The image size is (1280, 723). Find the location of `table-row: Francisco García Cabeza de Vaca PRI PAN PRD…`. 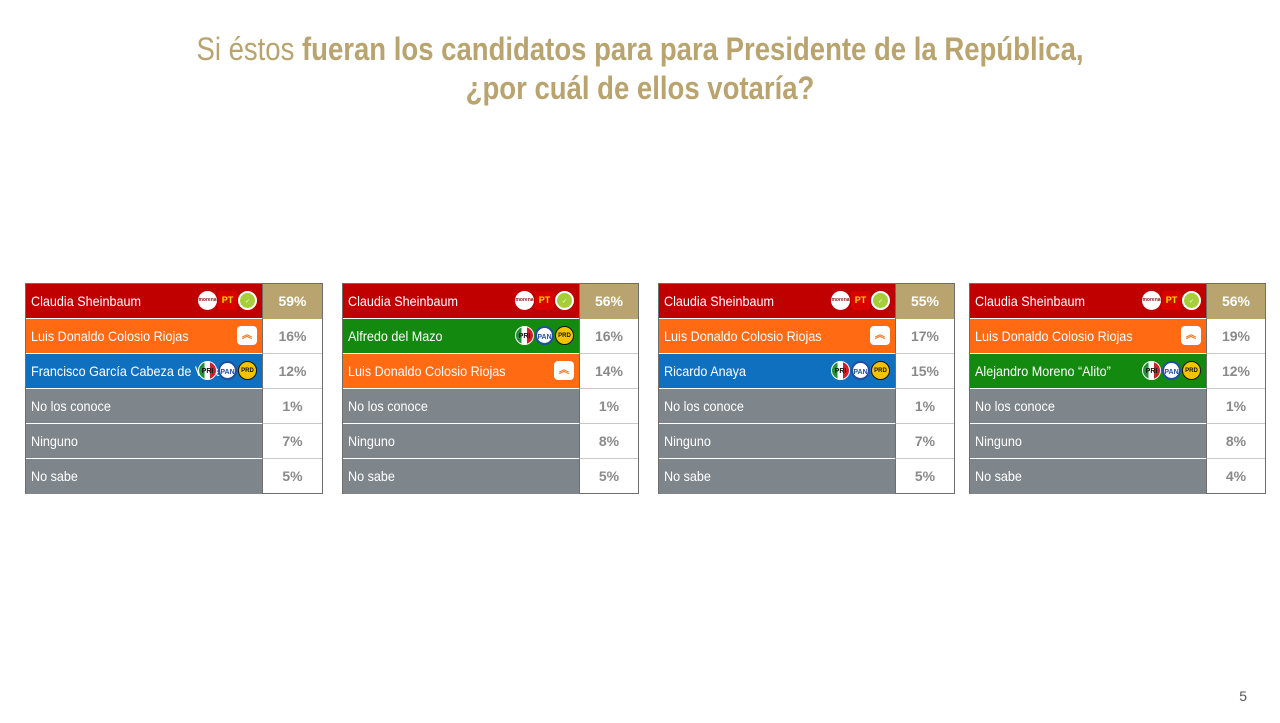

table-row: Francisco García Cabeza de Vaca PRI PAN PRD… is located at coordinates (174, 371).